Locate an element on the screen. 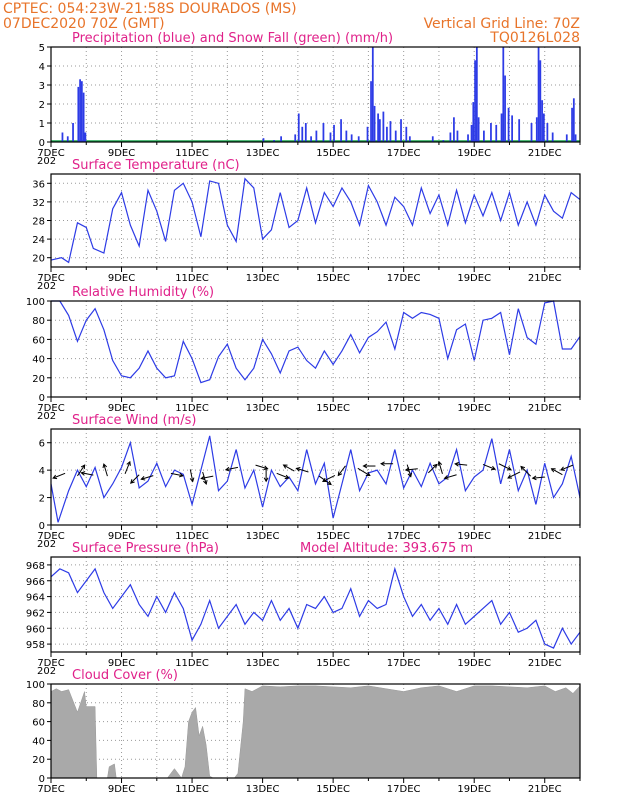 Image resolution: width=618 pixels, height=800 pixels. temperature-series-line is located at coordinates (315, 220).